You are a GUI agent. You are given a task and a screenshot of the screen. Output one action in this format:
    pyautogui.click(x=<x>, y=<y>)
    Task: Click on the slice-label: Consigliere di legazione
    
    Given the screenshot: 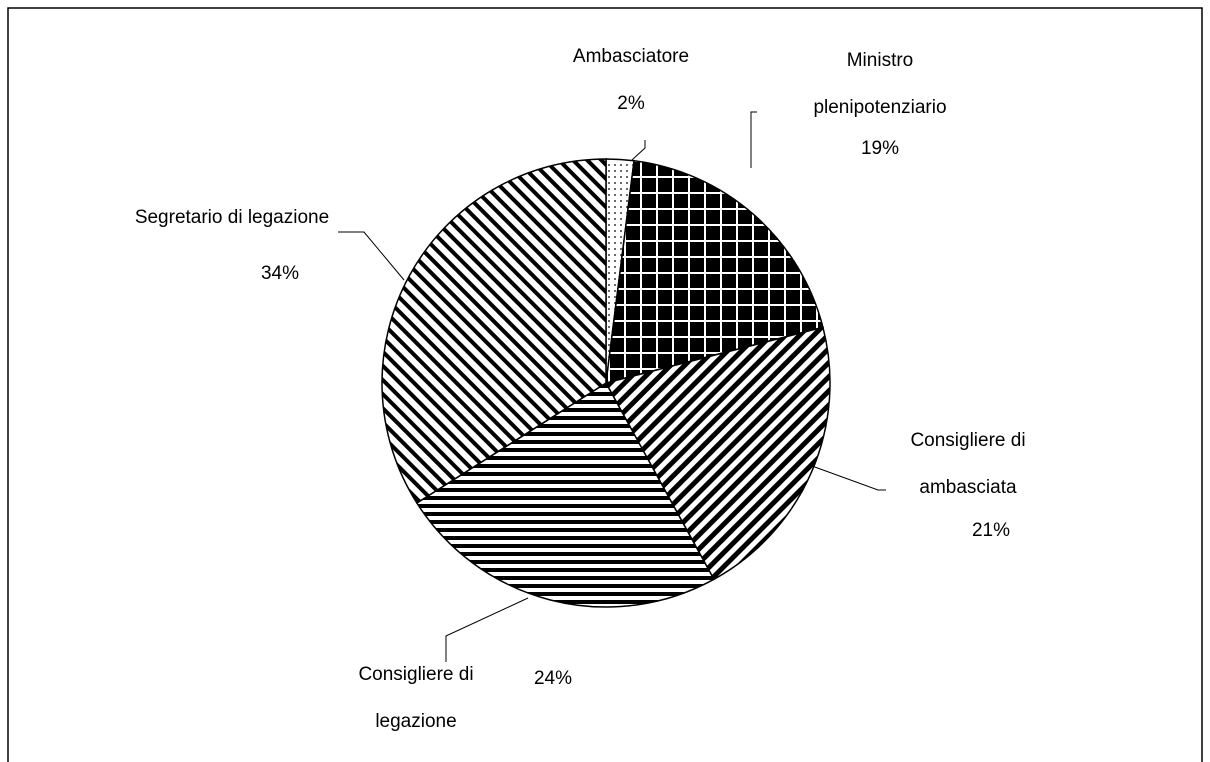 What is the action you would take?
    pyautogui.click(x=416, y=698)
    